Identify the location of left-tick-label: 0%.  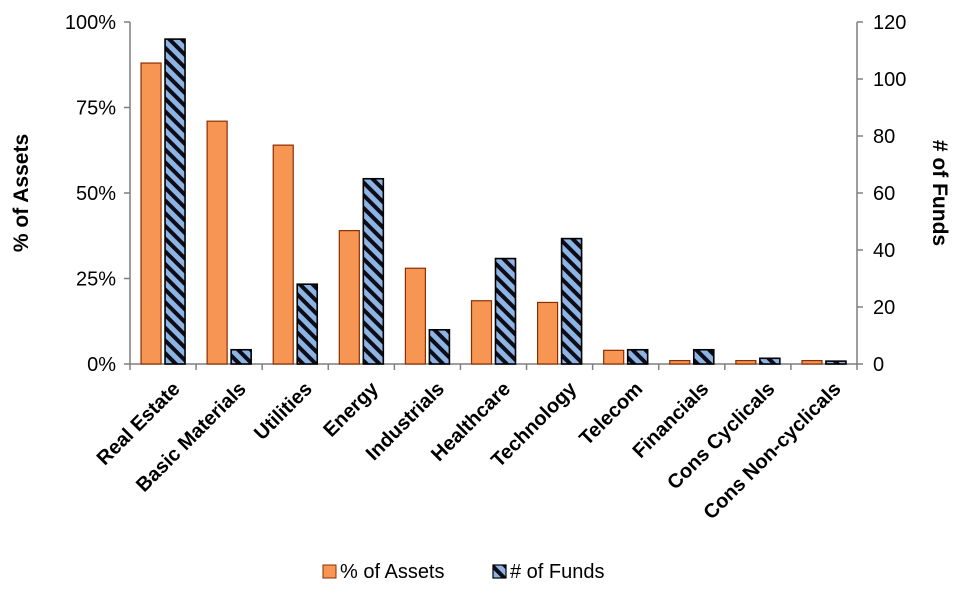
(101, 365).